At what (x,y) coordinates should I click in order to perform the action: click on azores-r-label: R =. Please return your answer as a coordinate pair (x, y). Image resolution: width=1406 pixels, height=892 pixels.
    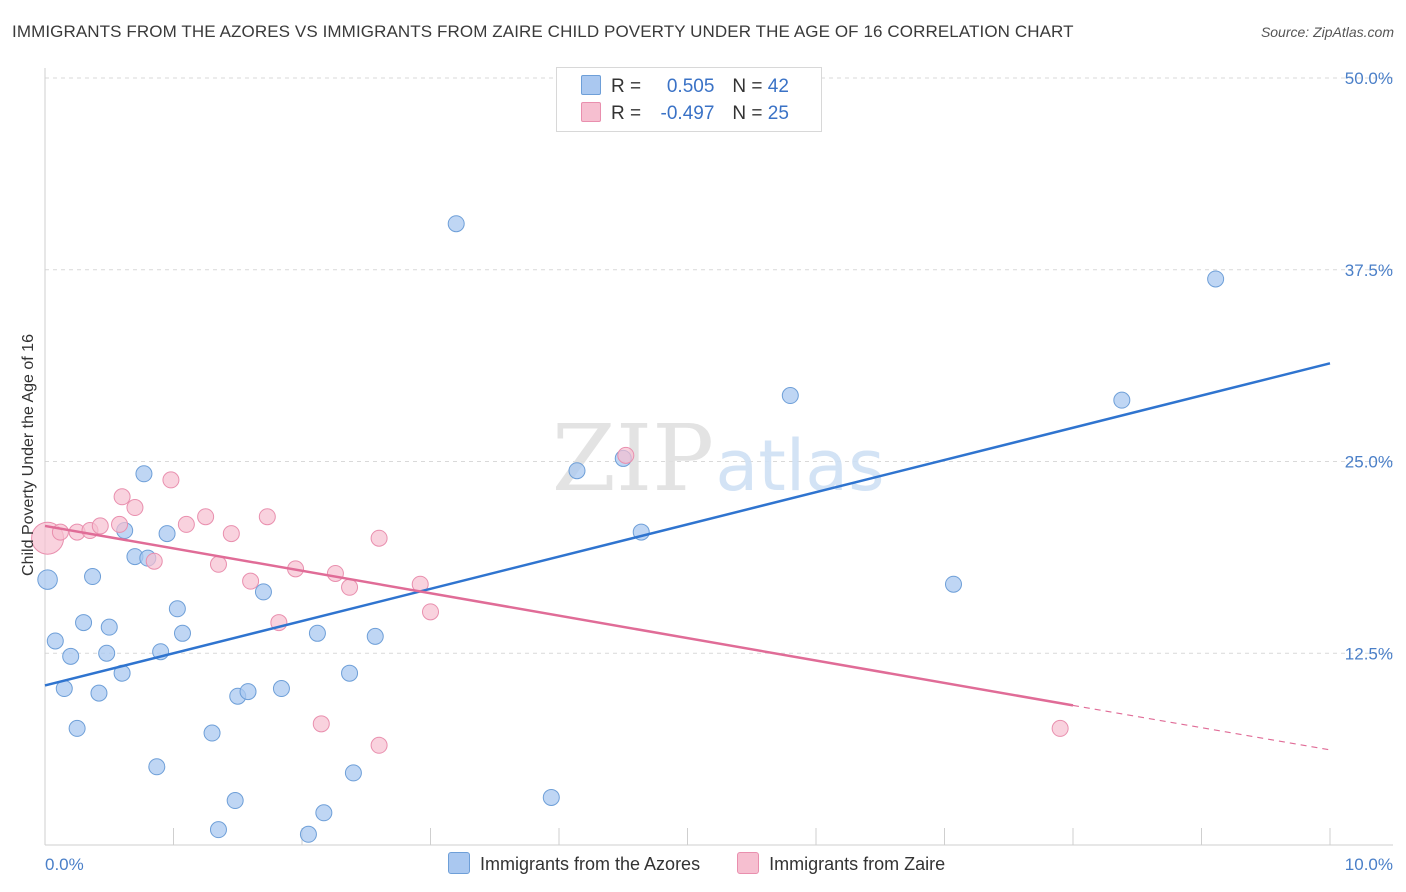
    Looking at the image, I should click on (626, 86).